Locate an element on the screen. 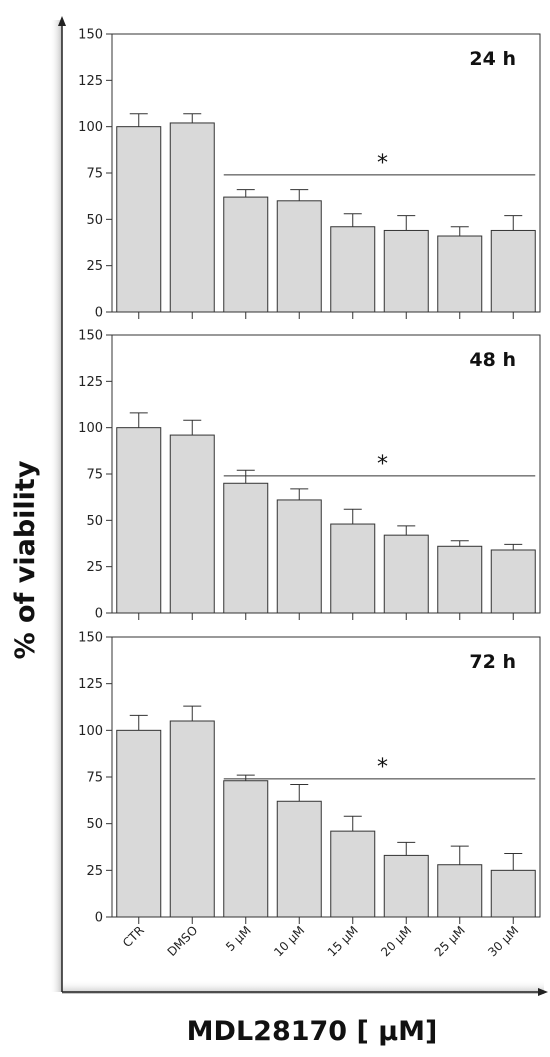 This screenshot has width=550, height=1057. panel-time-label: 24 h is located at coordinates (492, 59).